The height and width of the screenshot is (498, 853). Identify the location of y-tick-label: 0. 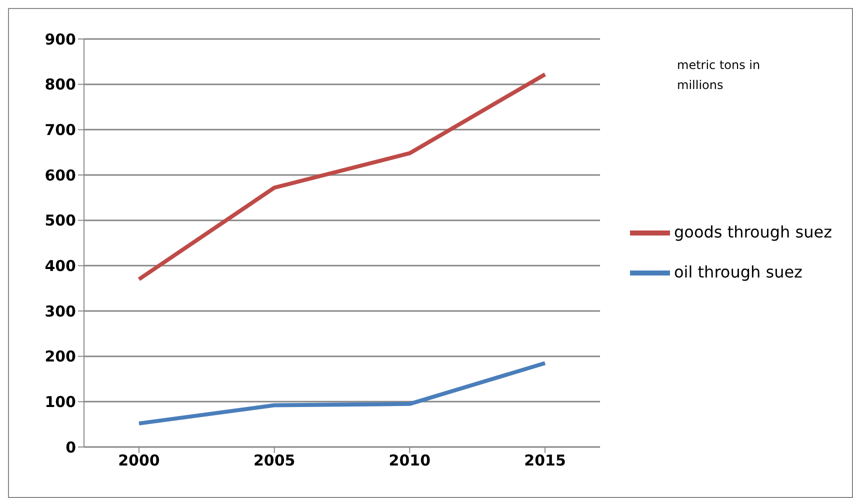
(71, 447).